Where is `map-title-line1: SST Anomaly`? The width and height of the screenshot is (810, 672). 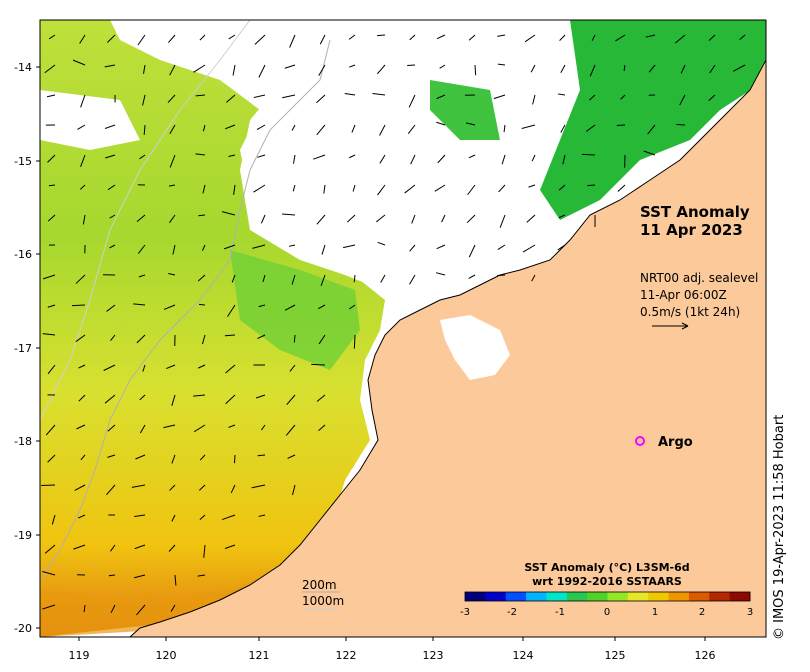 map-title-line1: SST Anomaly is located at coordinates (695, 212).